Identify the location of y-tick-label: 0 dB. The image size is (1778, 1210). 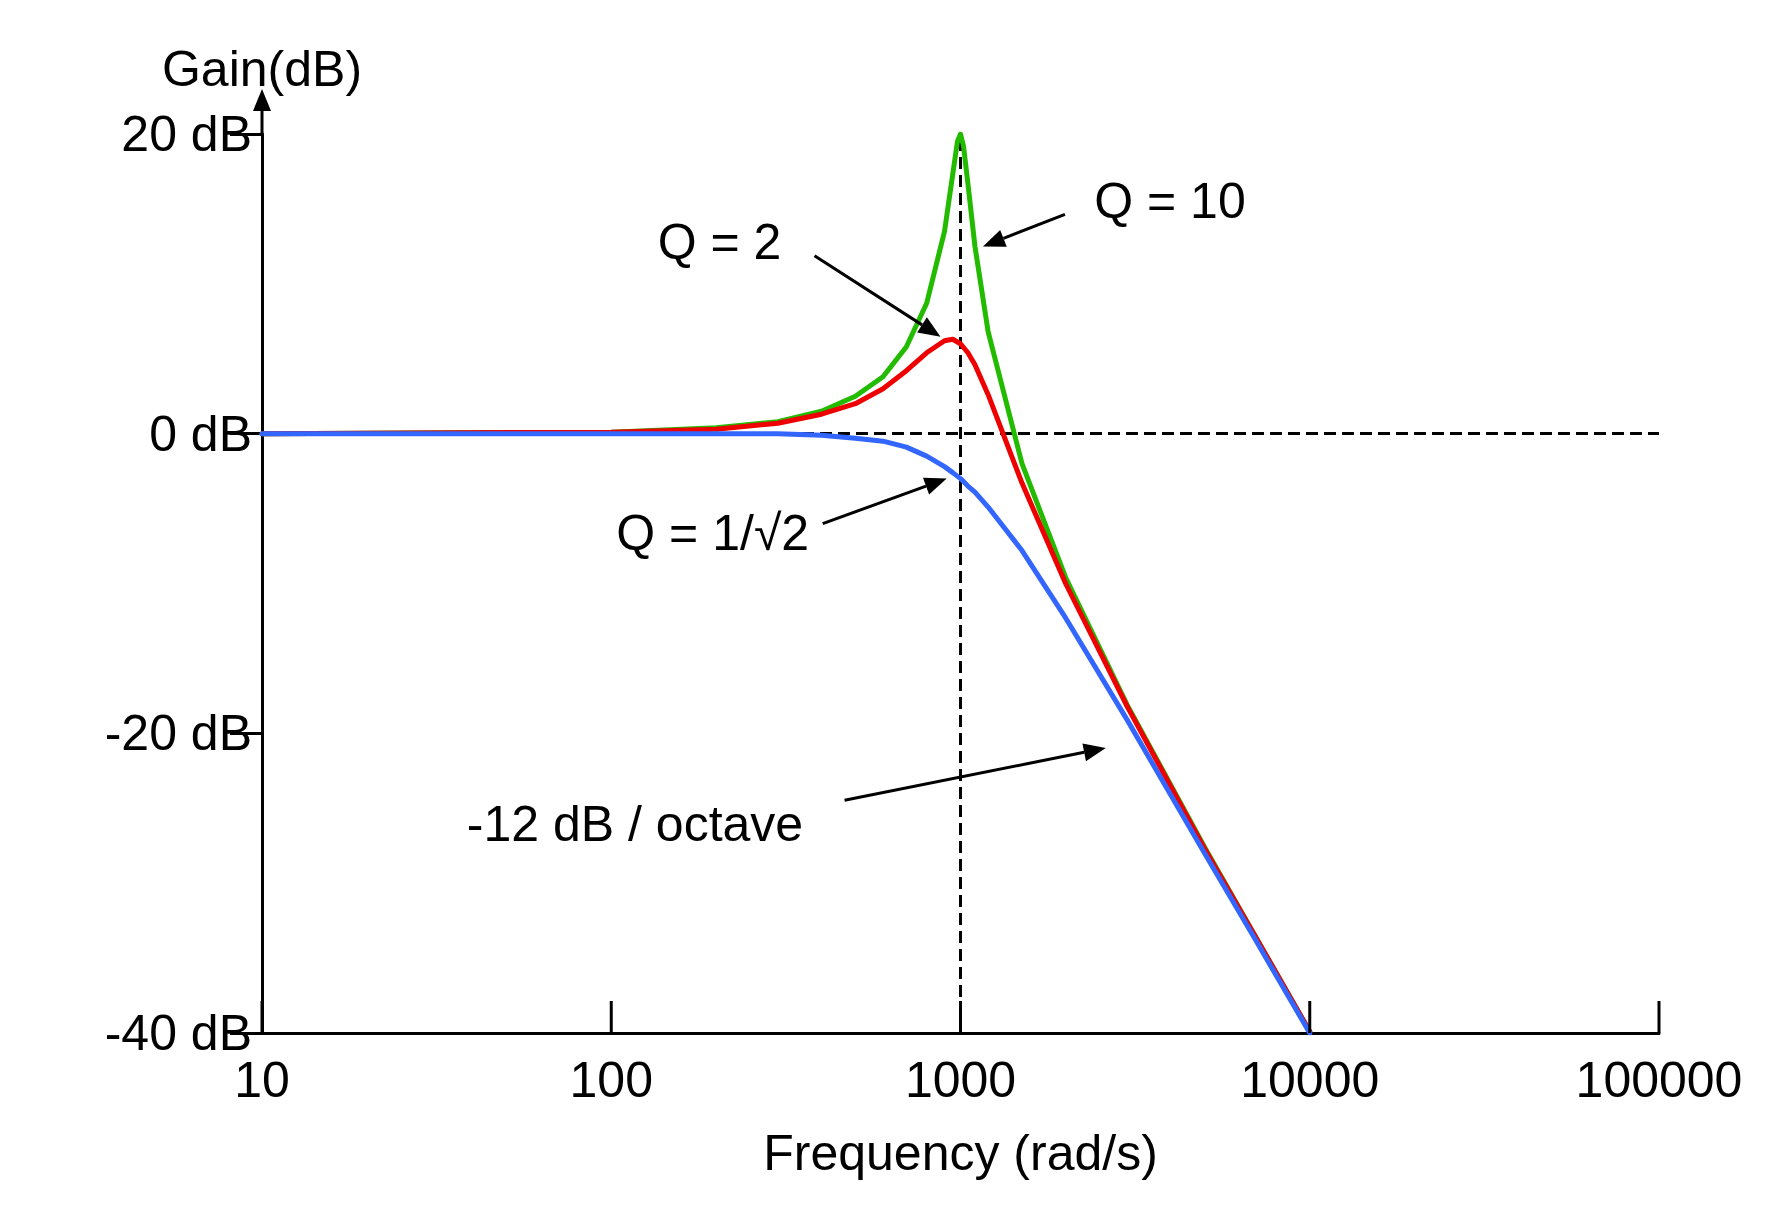
(200, 433).